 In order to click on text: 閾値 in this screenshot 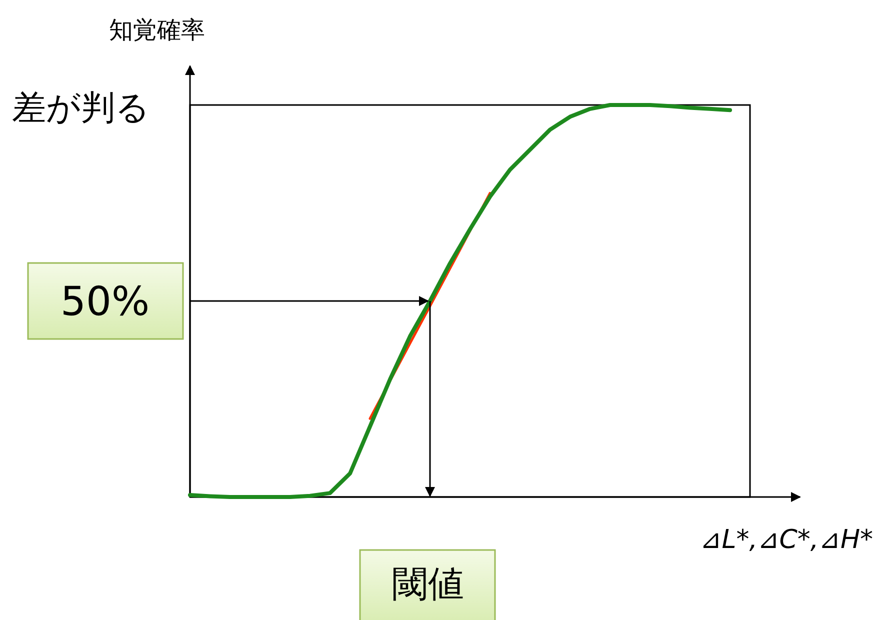, I will do `click(428, 584)`.